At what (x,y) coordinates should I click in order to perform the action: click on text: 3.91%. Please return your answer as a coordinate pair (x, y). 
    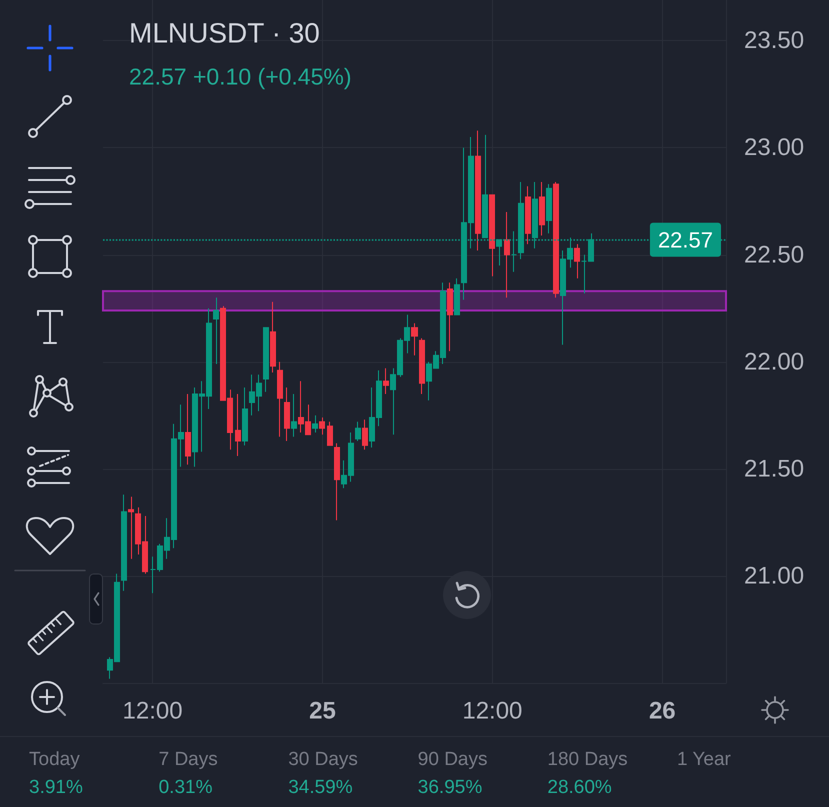
    Looking at the image, I should click on (56, 788).